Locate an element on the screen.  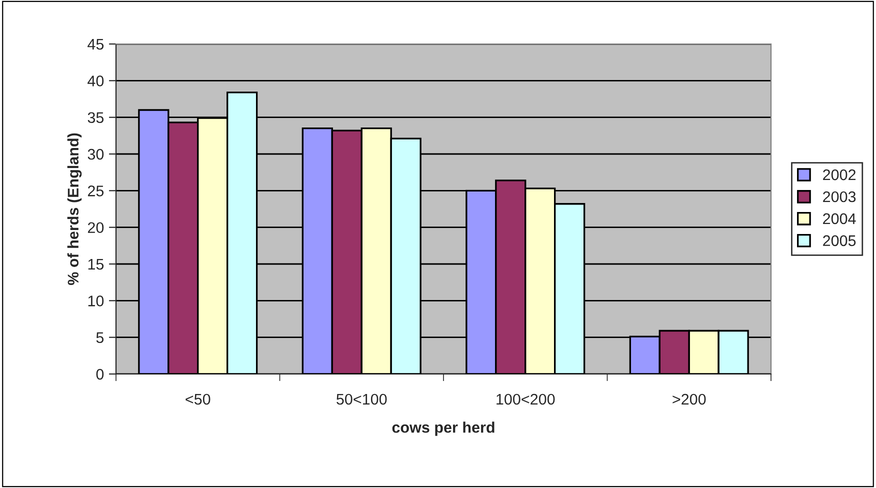
x-tick-label: >200 is located at coordinates (689, 399).